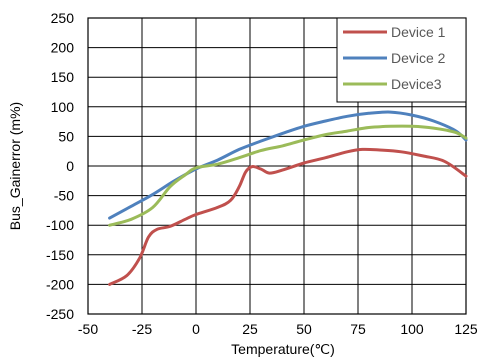 The height and width of the screenshot is (358, 492). Describe the element at coordinates (66, 136) in the screenshot. I see `y-tick-label: 50` at that location.